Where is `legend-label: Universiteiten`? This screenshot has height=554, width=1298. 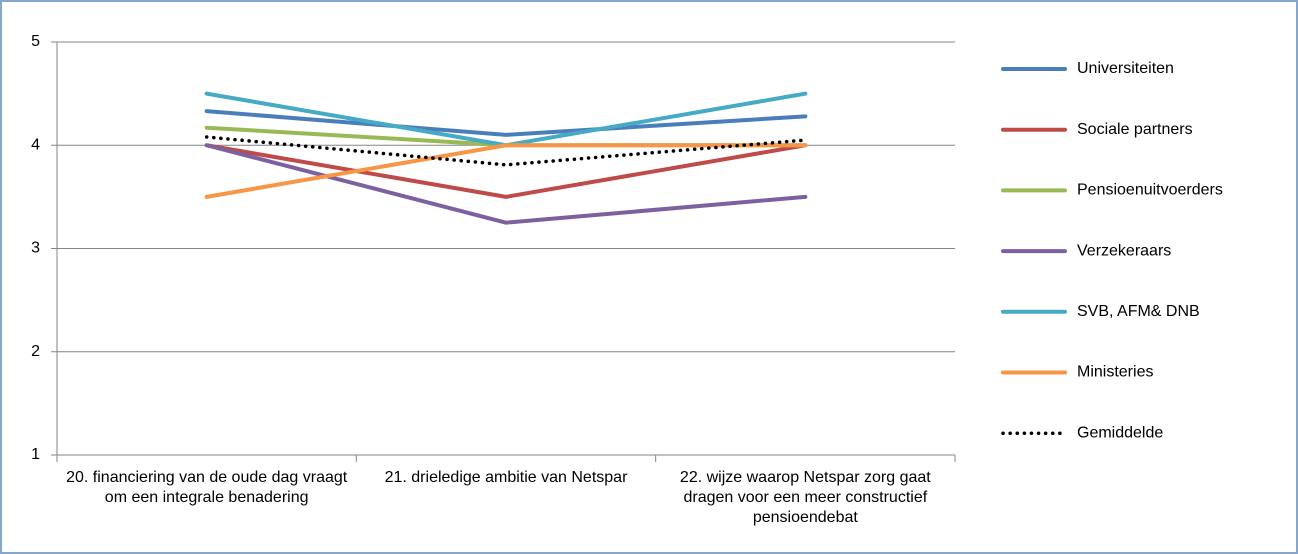
legend-label: Universiteiten is located at coordinates (1125, 68).